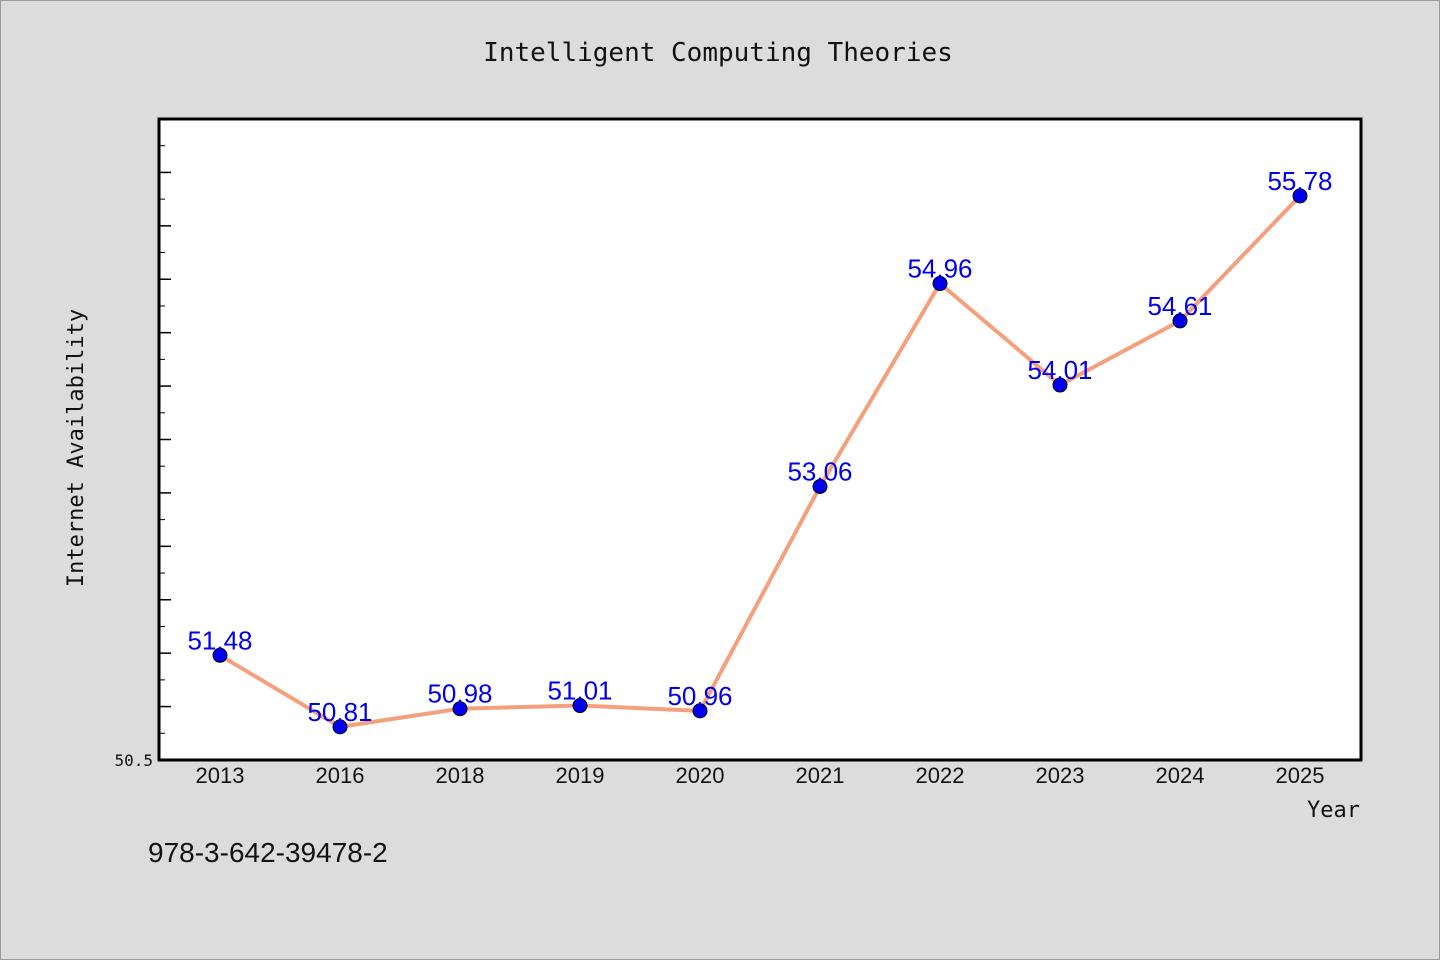 The height and width of the screenshot is (960, 1440). Describe the element at coordinates (1059, 370) in the screenshot. I see `data-label: 54.01` at that location.